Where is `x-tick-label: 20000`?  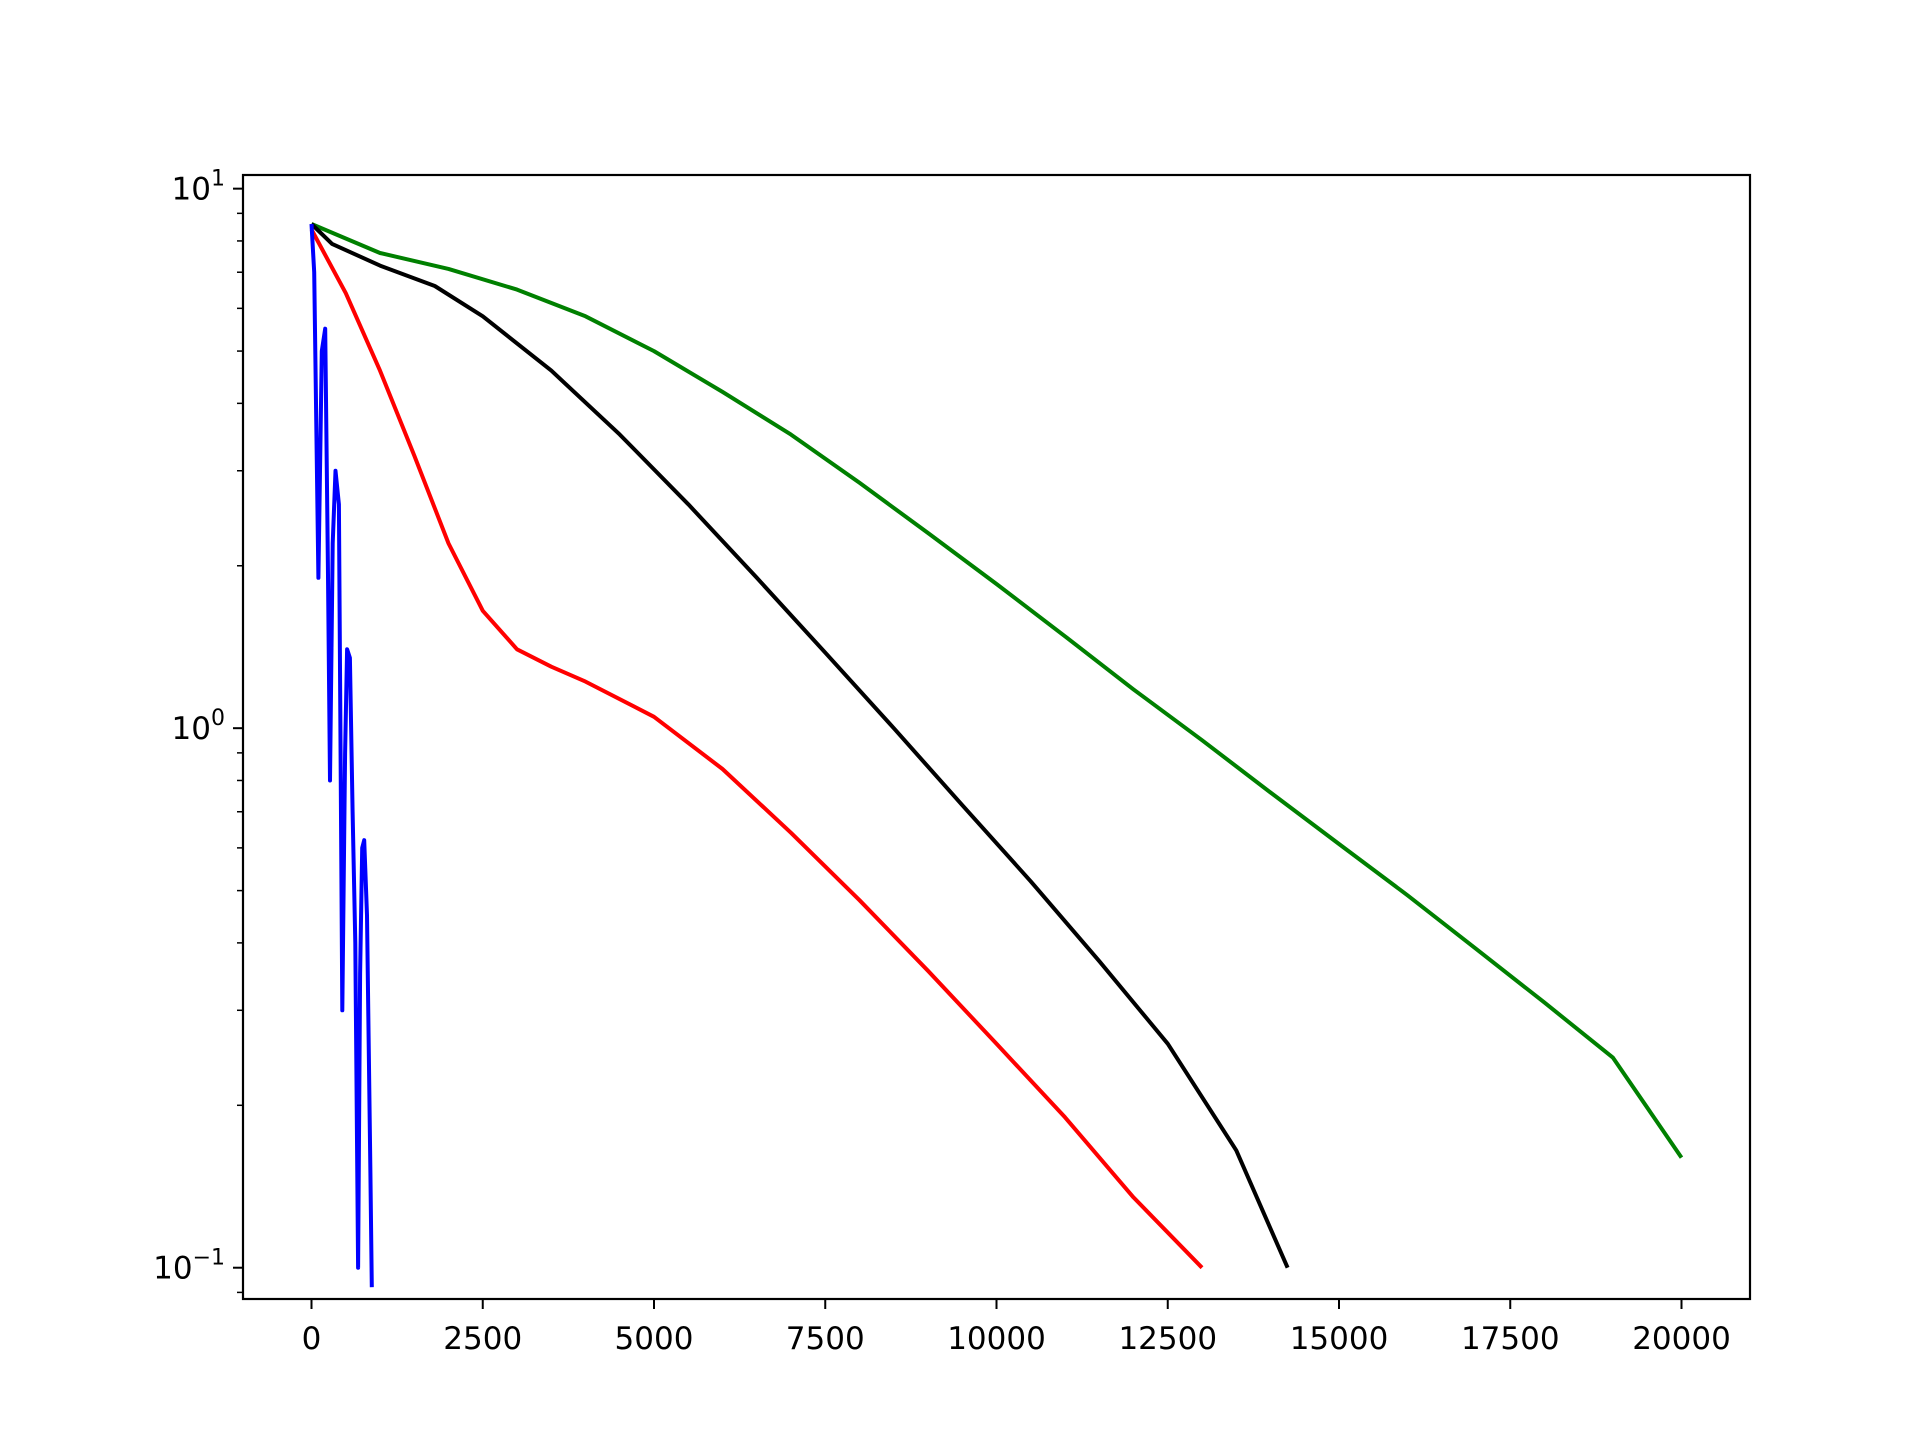
x-tick-label: 20000 is located at coordinates (1681, 1339).